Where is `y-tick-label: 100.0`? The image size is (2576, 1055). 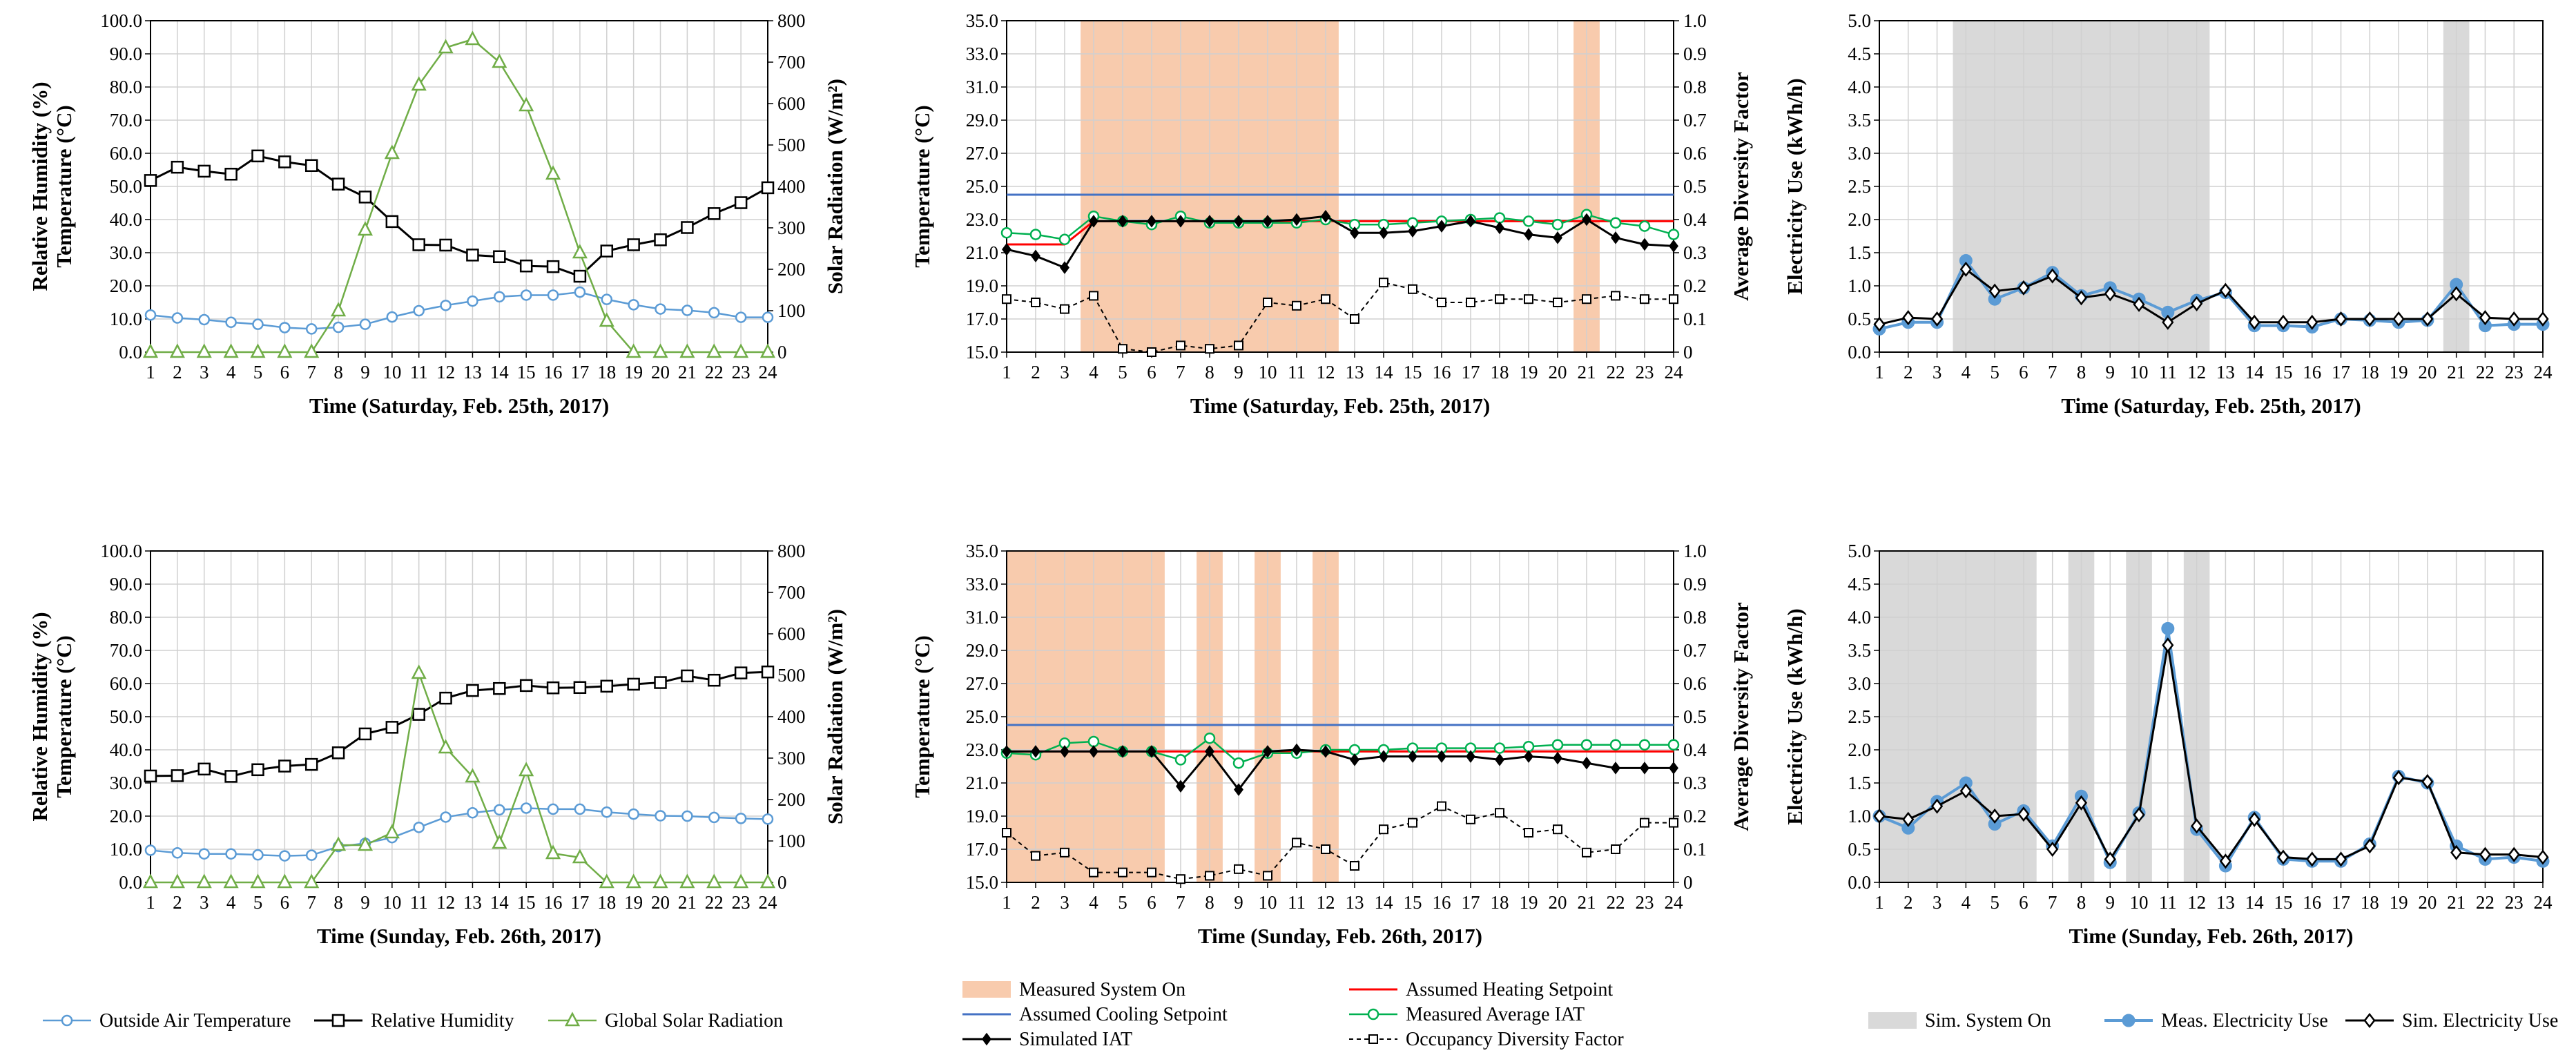 y-tick-label: 100.0 is located at coordinates (121, 551).